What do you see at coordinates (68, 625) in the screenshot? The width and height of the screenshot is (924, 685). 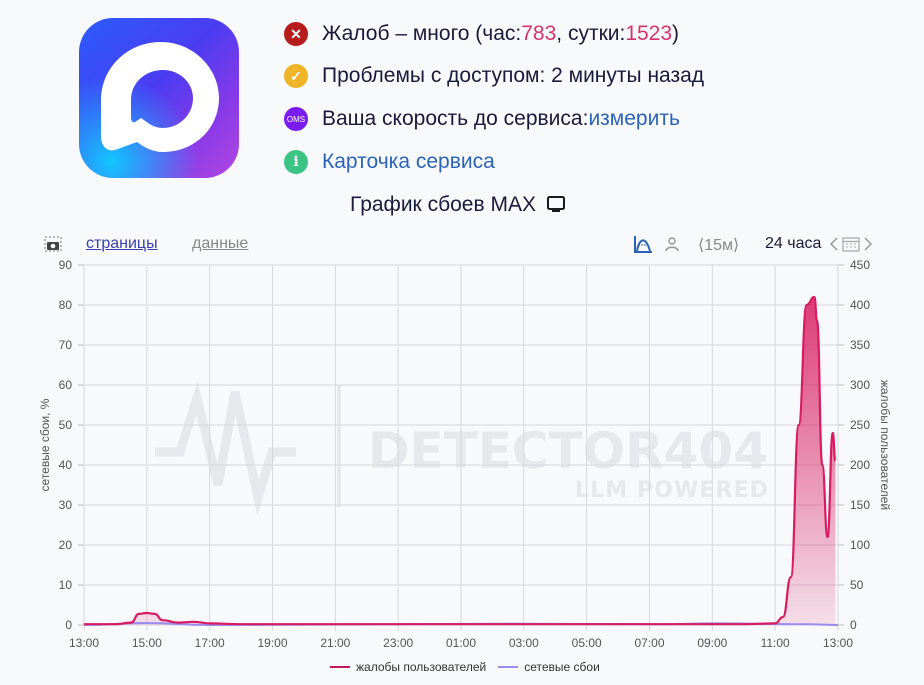 I see `y-tick-left: 0` at bounding box center [68, 625].